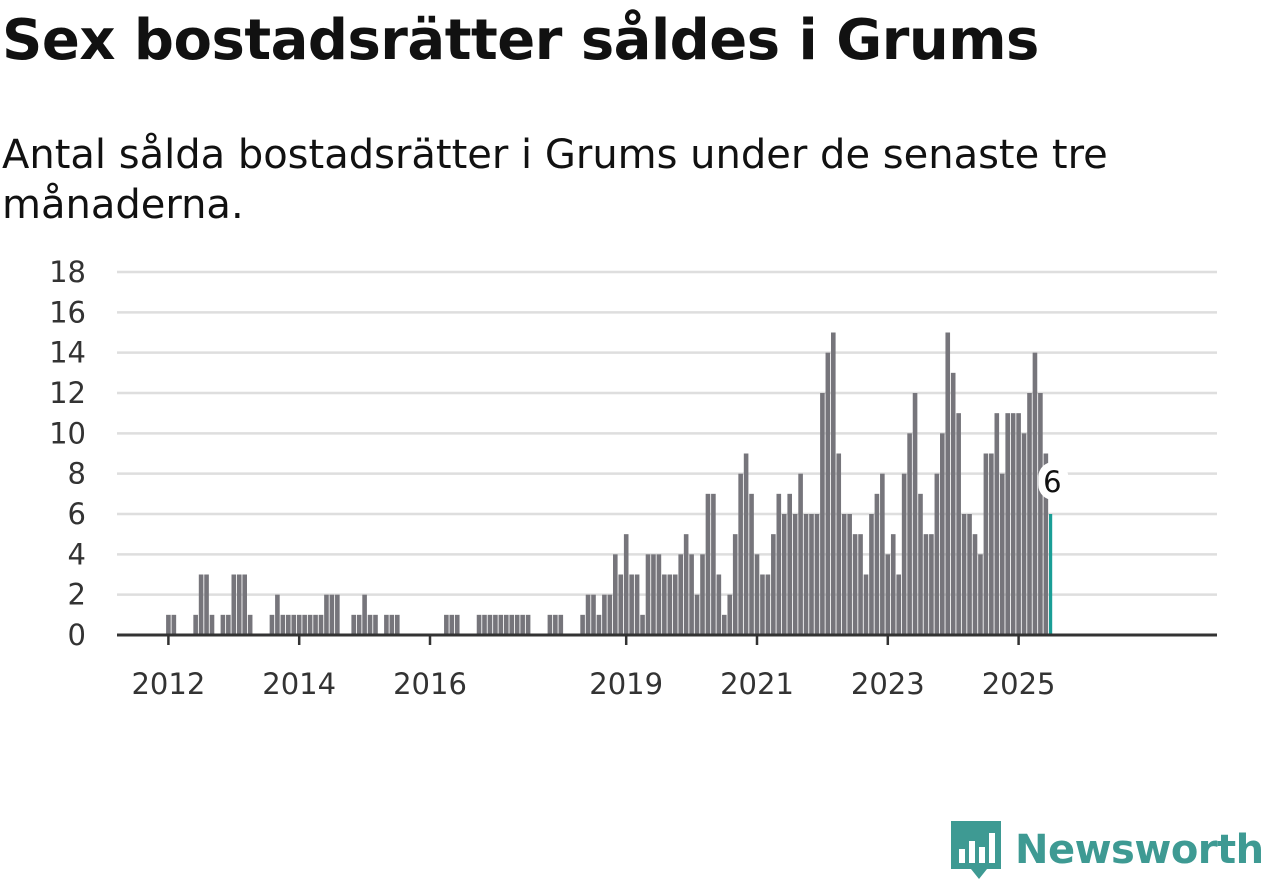 The image size is (1262, 880). Describe the element at coordinates (77, 595) in the screenshot. I see `y-tick-label: 2` at that location.